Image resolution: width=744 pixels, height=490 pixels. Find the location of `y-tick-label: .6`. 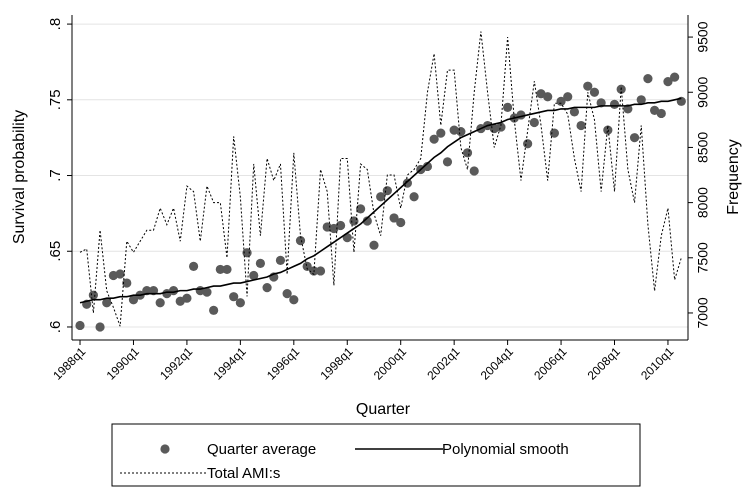

y-tick-label: .6 is located at coordinates (55, 327).